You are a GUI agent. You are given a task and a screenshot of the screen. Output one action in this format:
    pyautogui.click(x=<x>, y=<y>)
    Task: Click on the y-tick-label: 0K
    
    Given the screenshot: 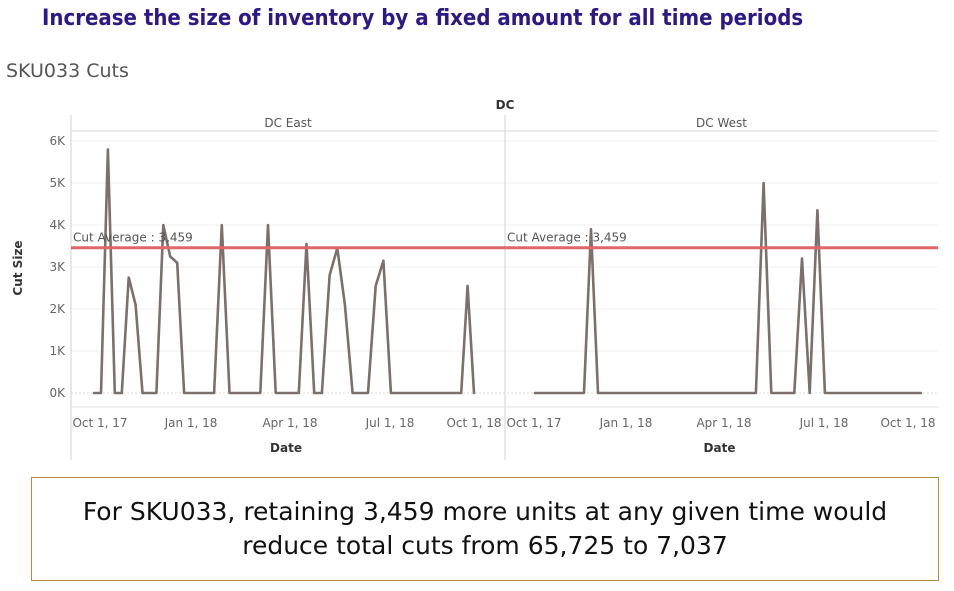 What is the action you would take?
    pyautogui.click(x=57, y=393)
    